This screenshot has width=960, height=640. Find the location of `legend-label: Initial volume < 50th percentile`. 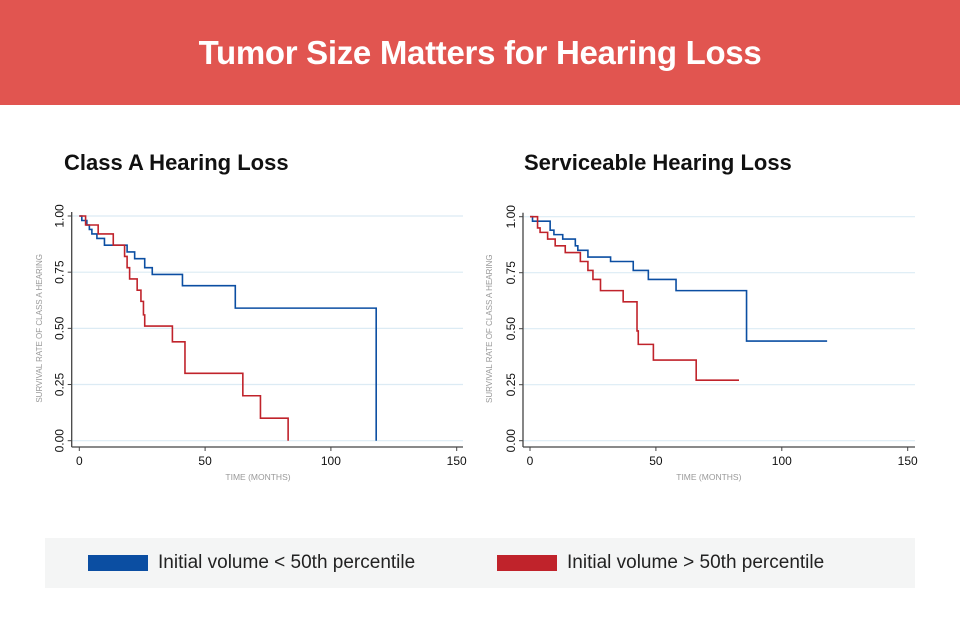

legend-label: Initial volume < 50th percentile is located at coordinates (287, 562).